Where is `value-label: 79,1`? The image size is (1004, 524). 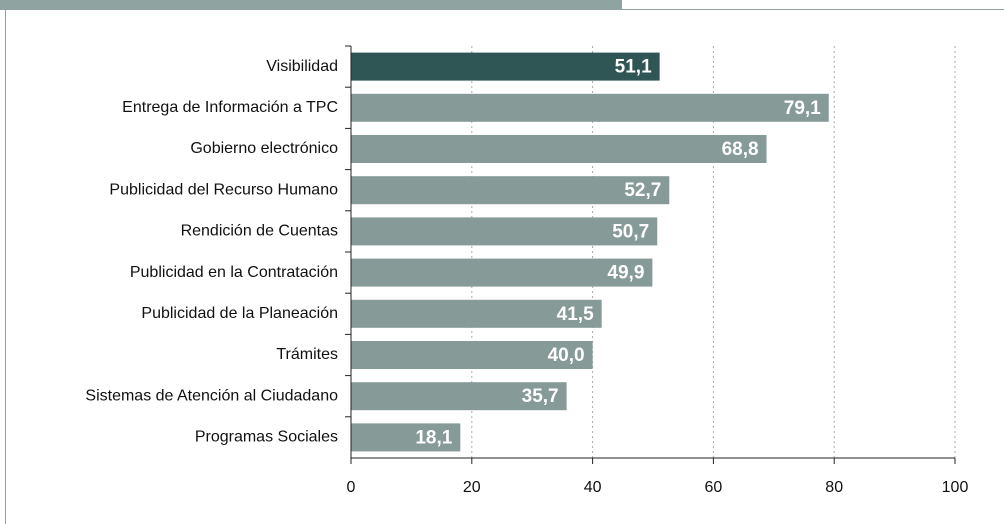 value-label: 79,1 is located at coordinates (802, 108).